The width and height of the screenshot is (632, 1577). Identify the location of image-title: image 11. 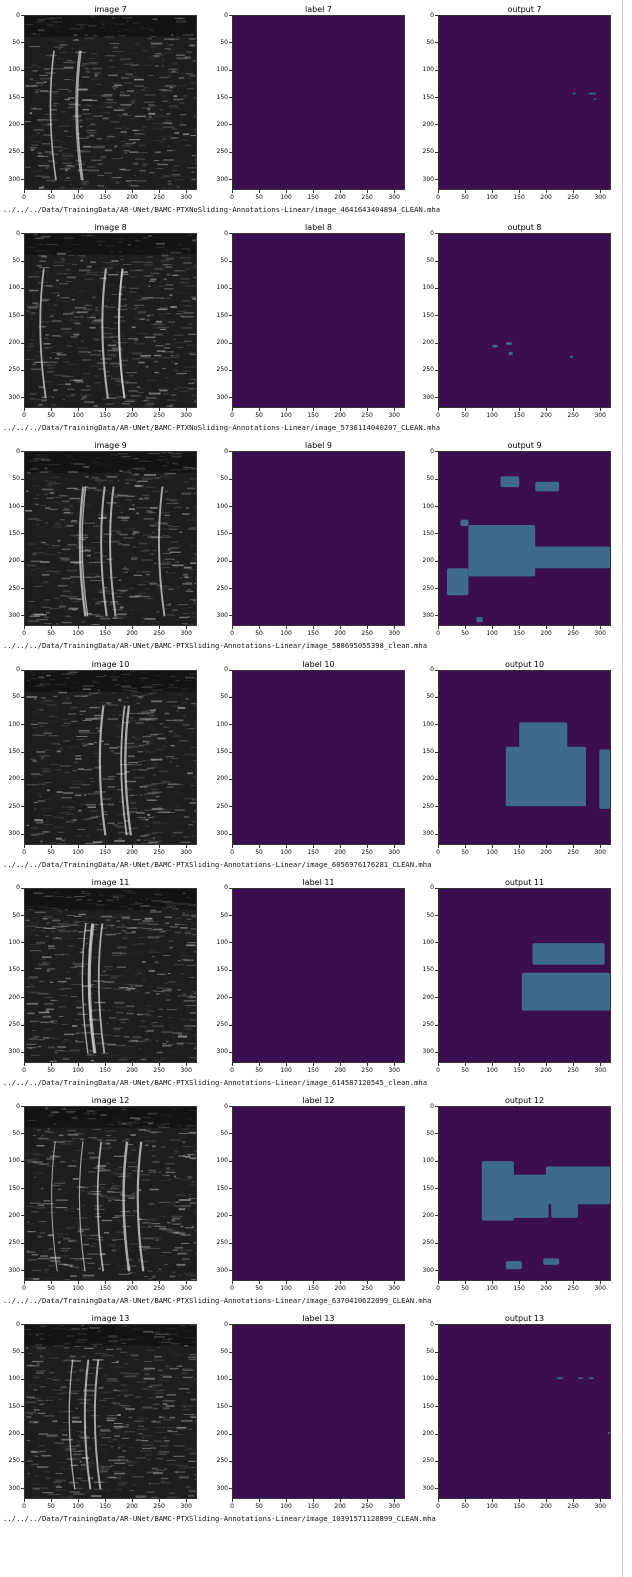
(110, 882).